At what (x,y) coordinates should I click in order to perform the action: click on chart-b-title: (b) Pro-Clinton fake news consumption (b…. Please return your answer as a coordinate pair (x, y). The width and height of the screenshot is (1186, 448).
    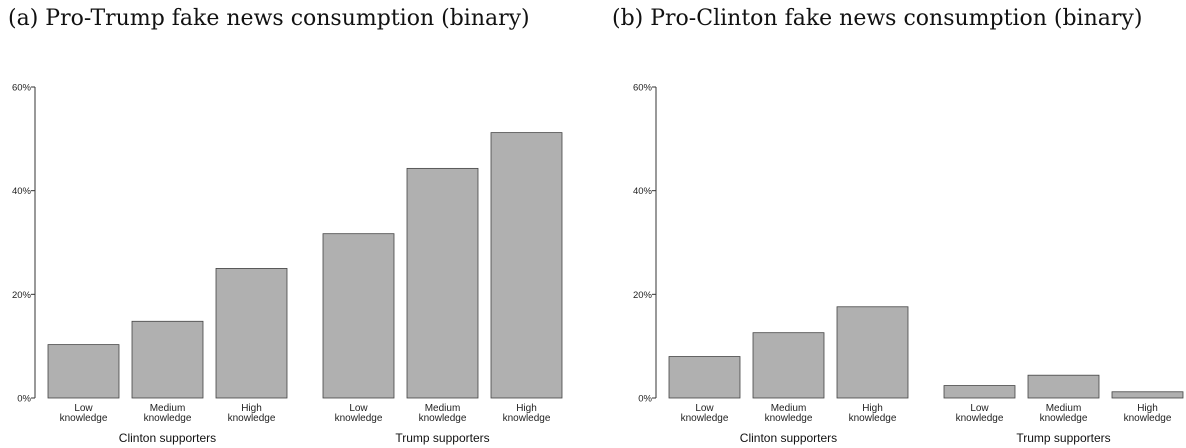
    Looking at the image, I should click on (877, 18).